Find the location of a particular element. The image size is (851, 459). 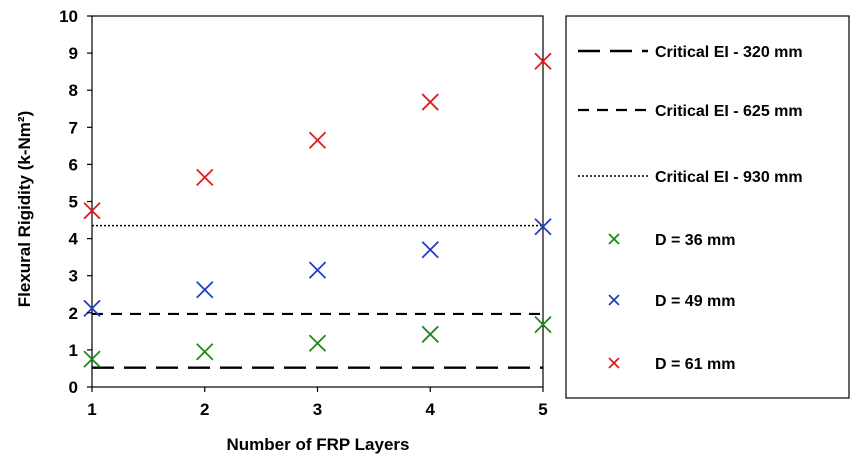

y-tick-label: 4 is located at coordinates (74, 239).